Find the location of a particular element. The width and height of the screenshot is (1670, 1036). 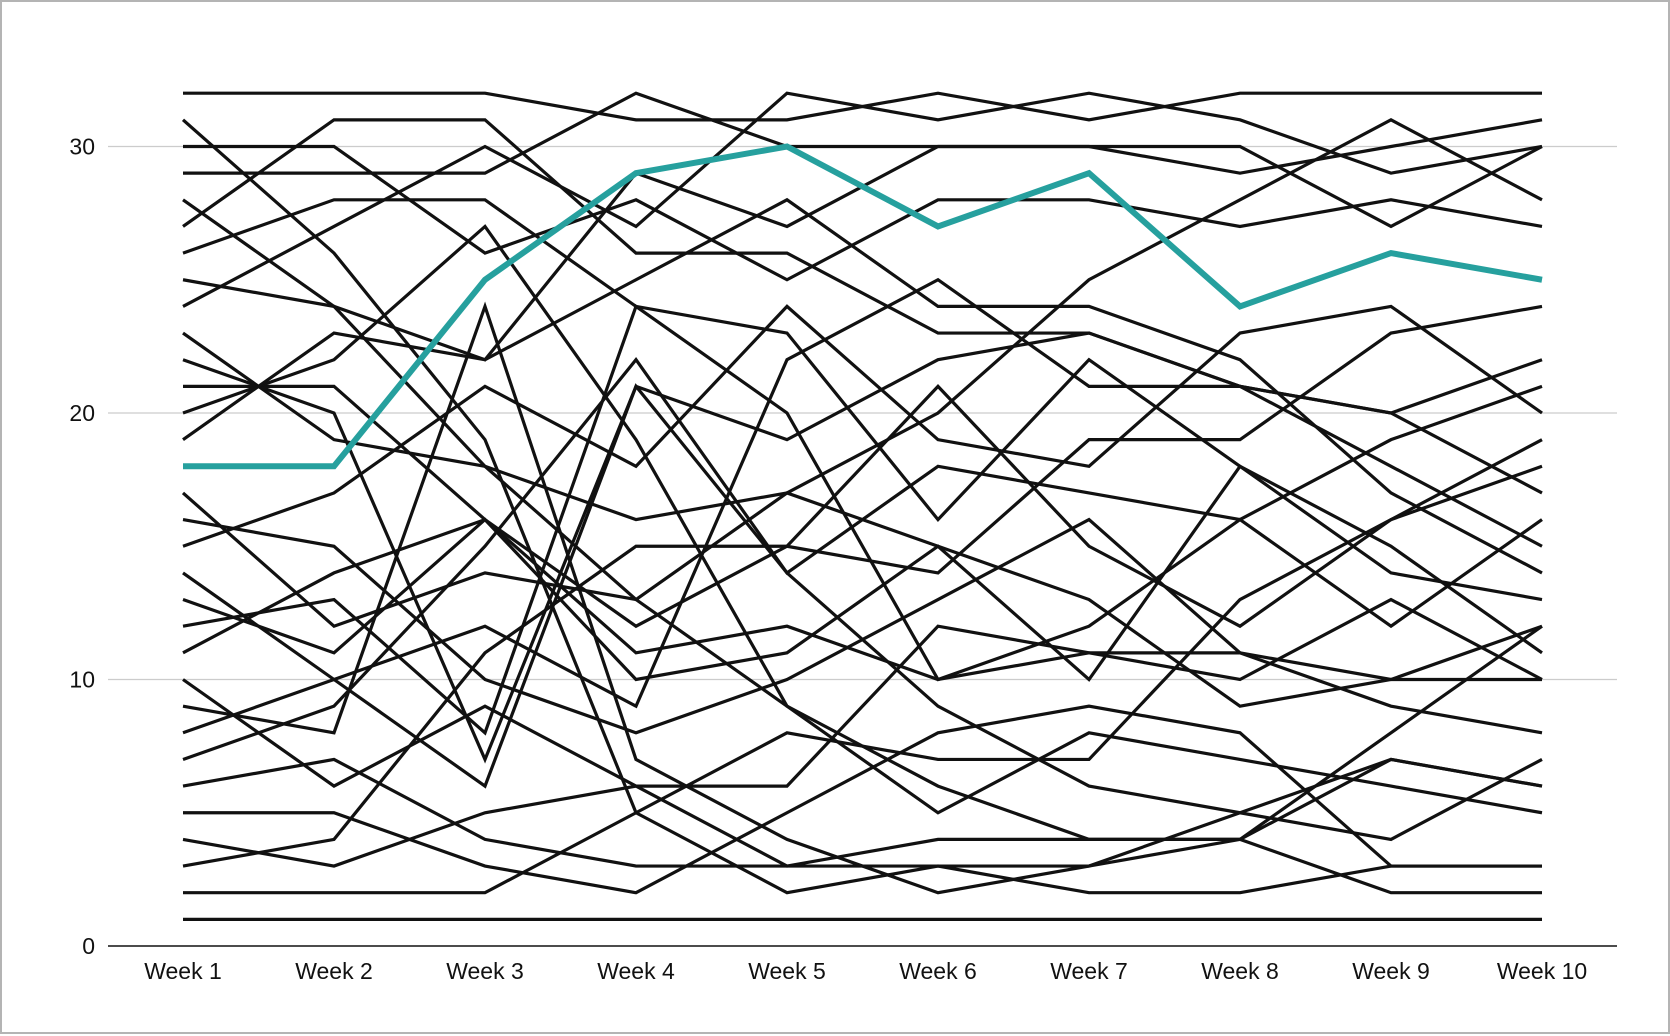

y-axis-tick-labels: 0 10 20 30 is located at coordinates (82, 547).